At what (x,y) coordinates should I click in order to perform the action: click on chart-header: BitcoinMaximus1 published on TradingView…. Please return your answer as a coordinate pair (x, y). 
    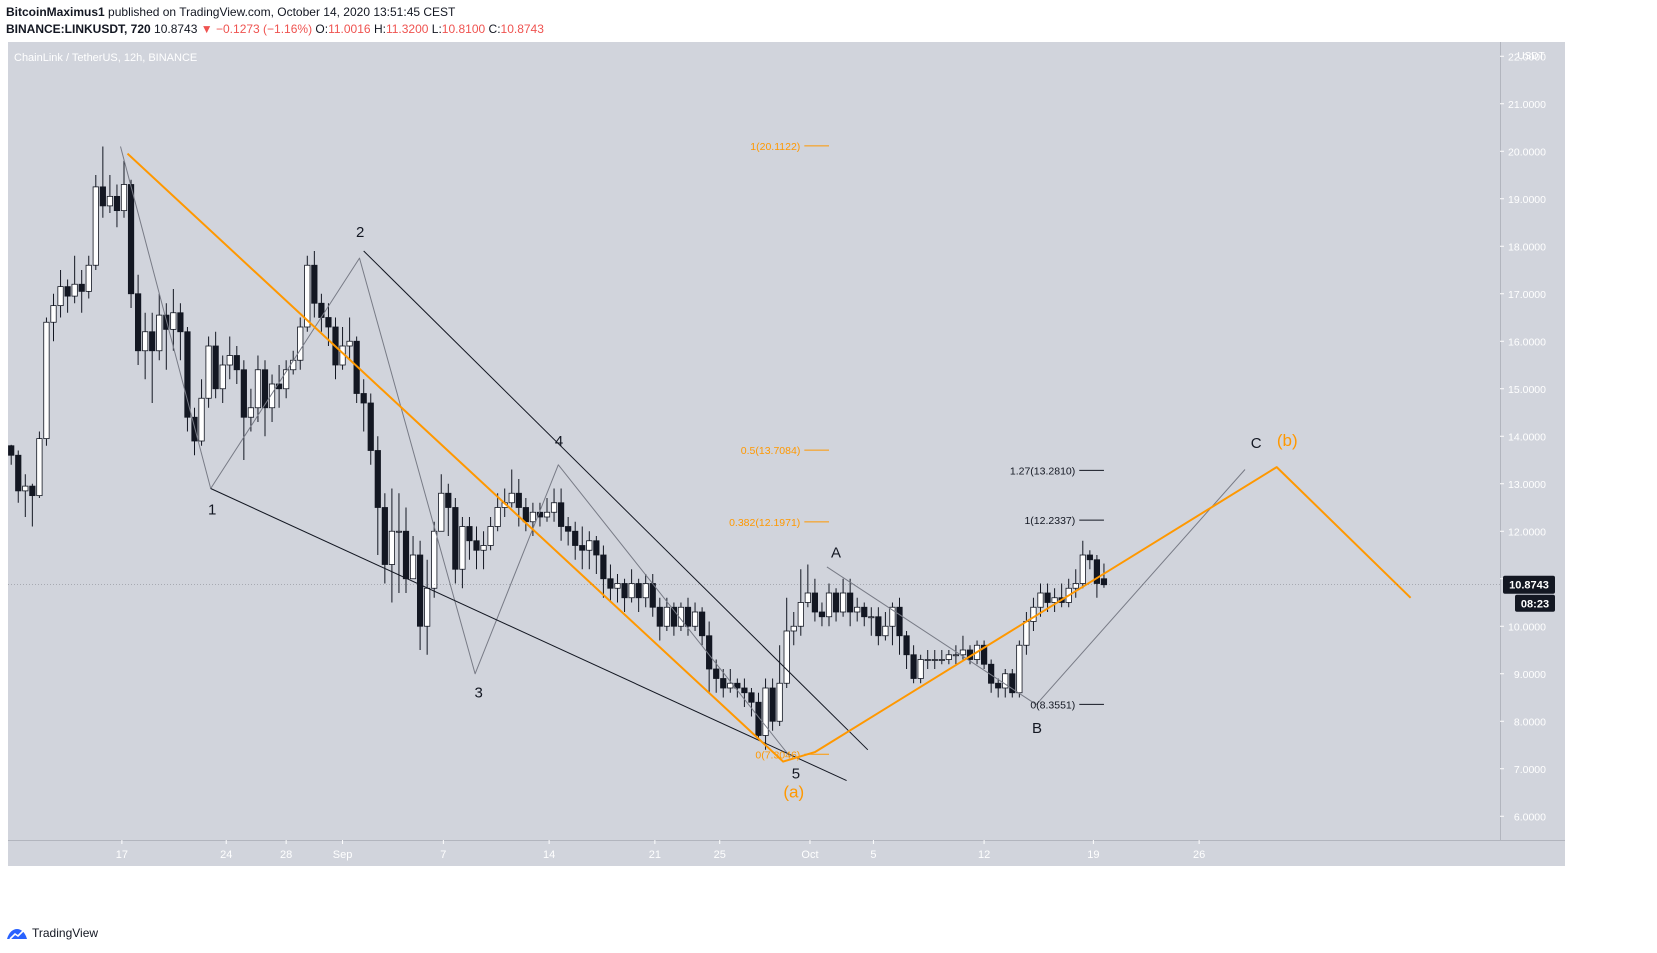
    Looking at the image, I should click on (275, 21).